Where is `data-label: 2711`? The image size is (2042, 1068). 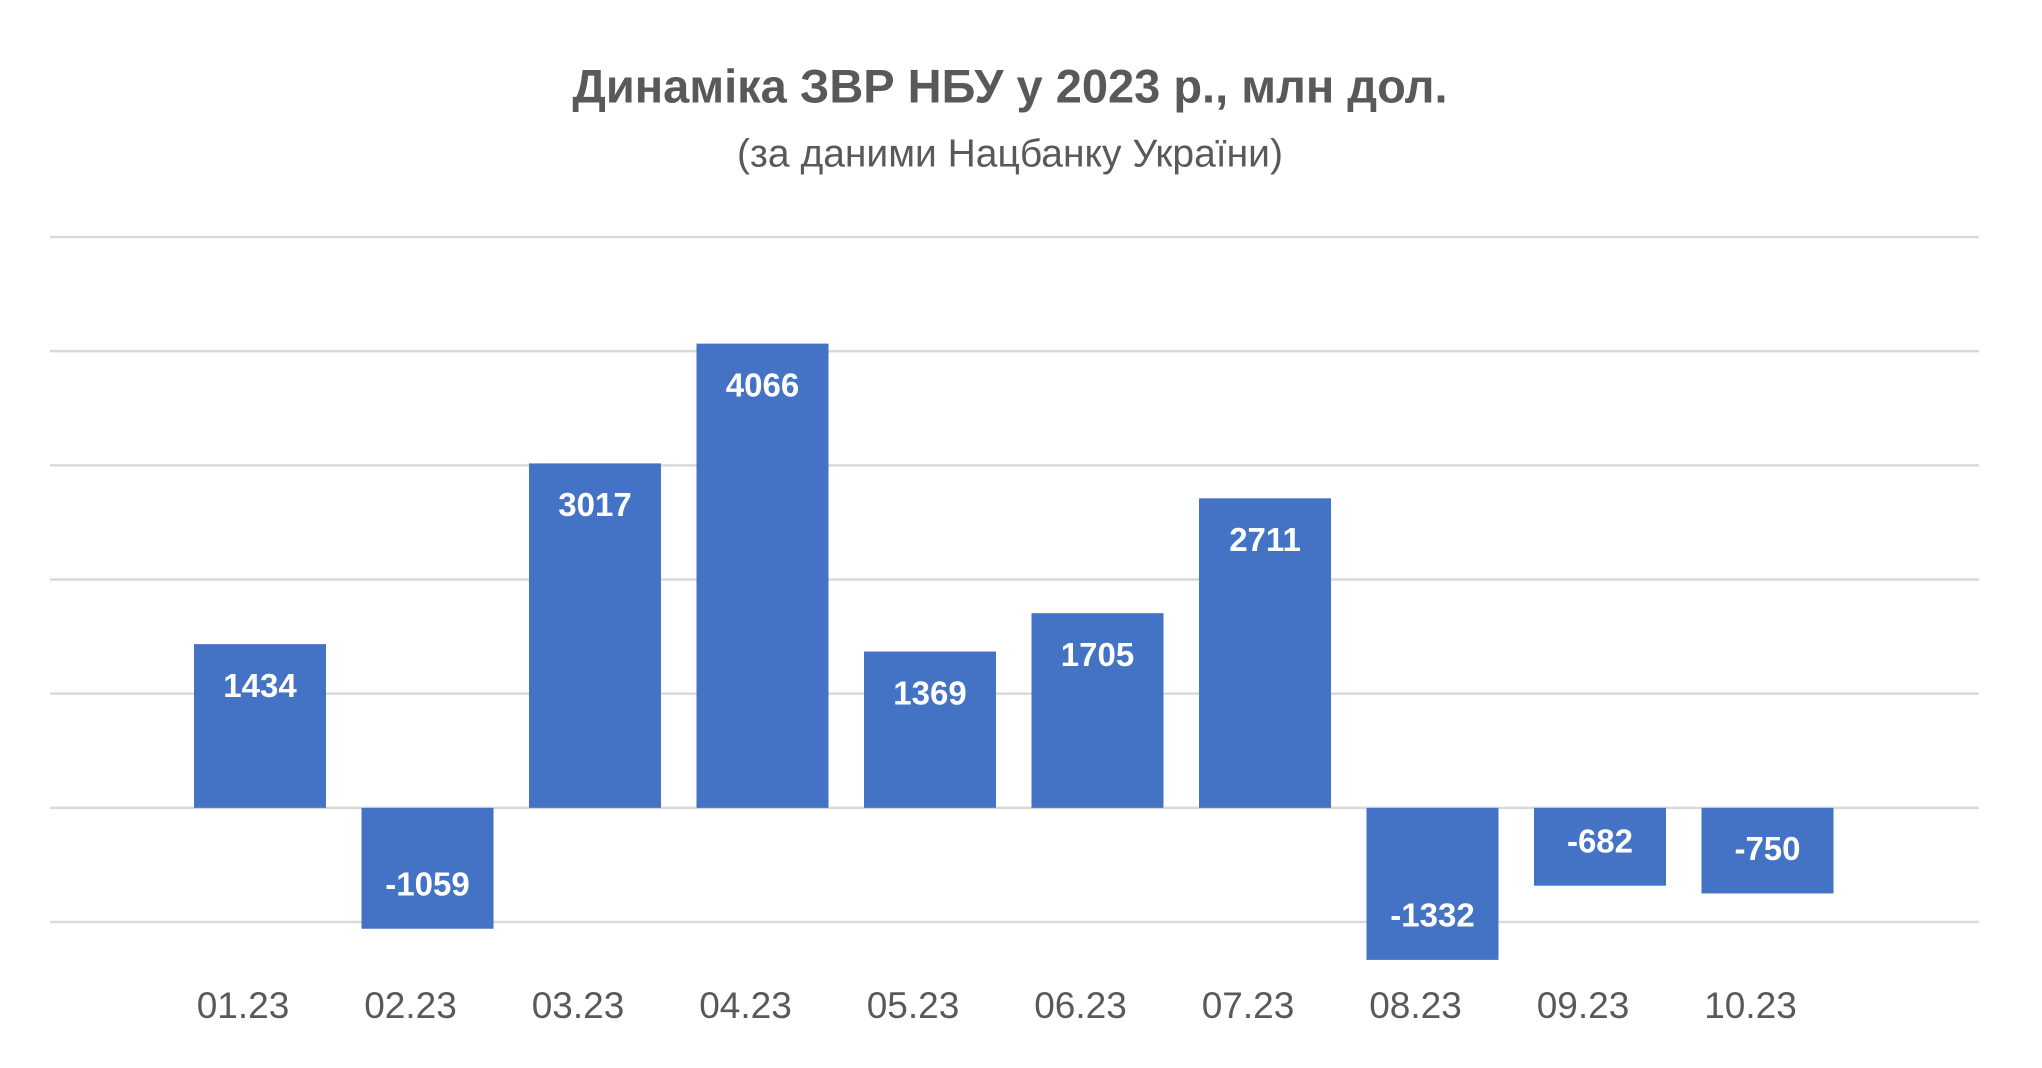
data-label: 2711 is located at coordinates (1265, 539).